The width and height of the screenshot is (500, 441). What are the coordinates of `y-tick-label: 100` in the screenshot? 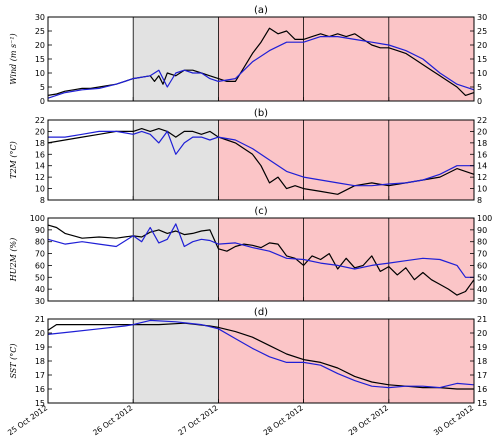 It's located at (37, 218).